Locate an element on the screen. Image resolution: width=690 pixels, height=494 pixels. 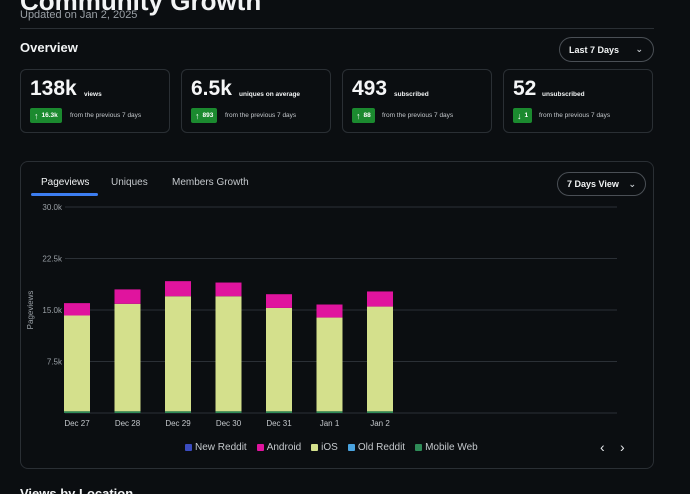
y-tick-label: 22.5k is located at coordinates (52, 259).